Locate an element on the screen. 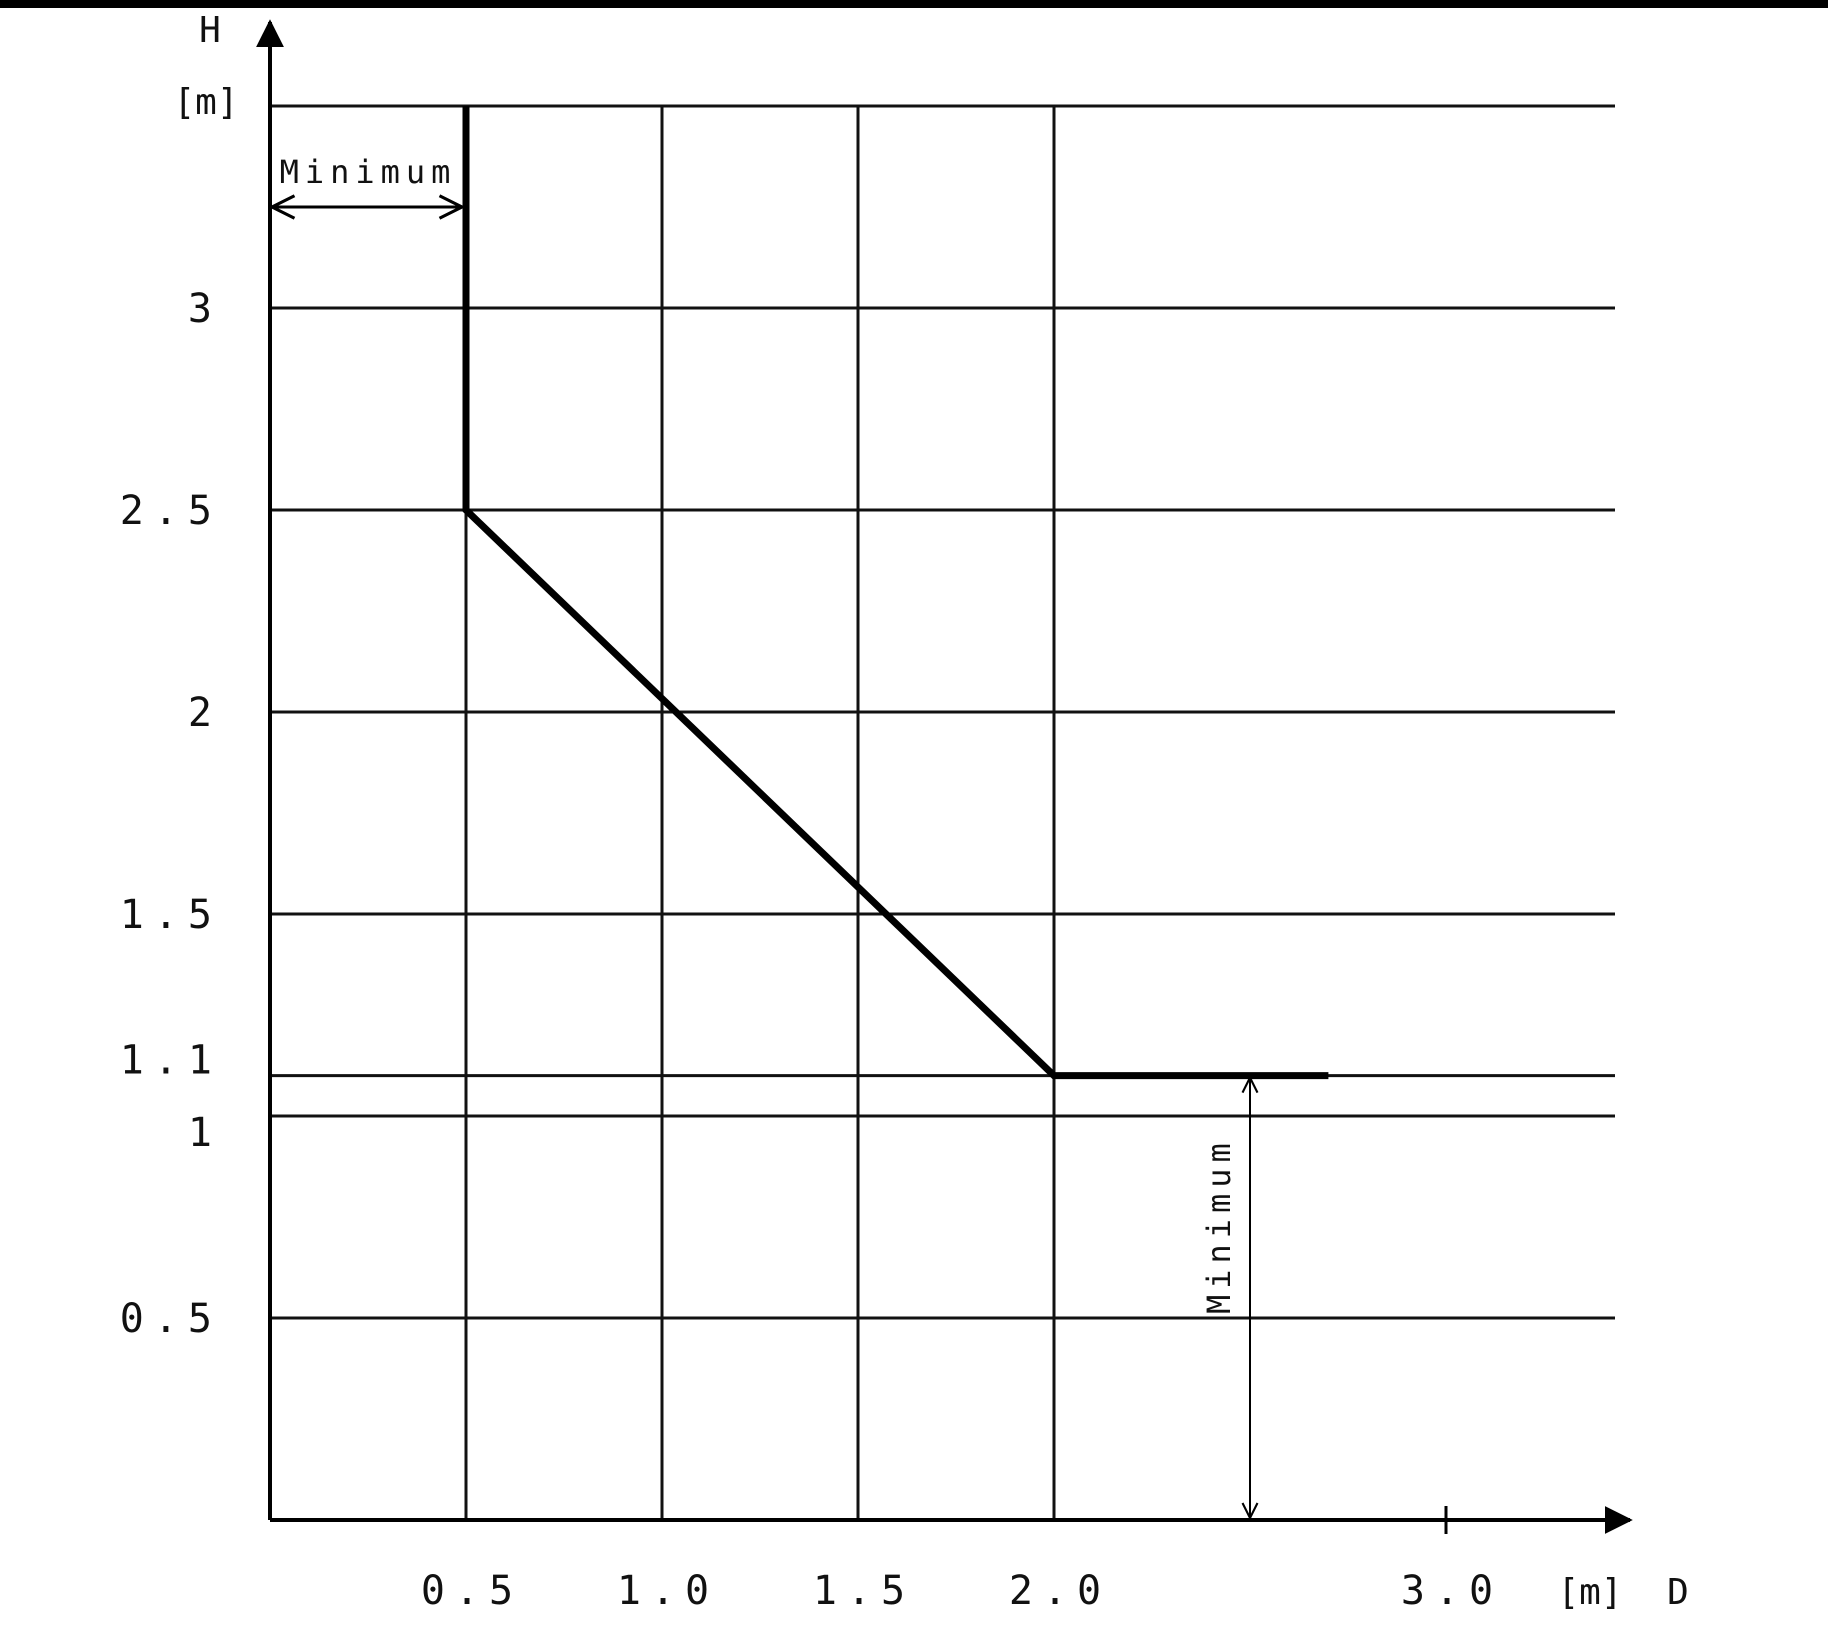  y-tick-label: 2 is located at coordinates (205, 713).